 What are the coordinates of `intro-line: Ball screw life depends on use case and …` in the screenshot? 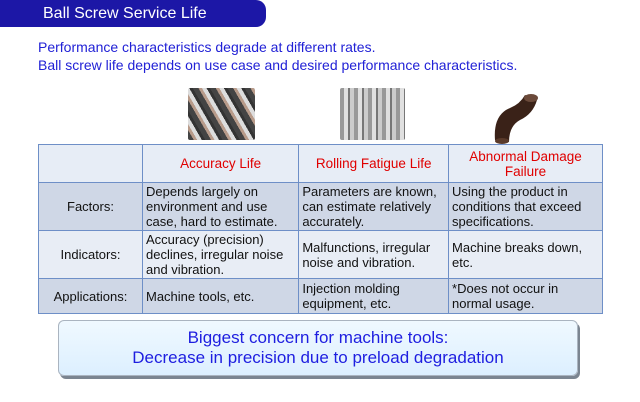 It's located at (278, 65).